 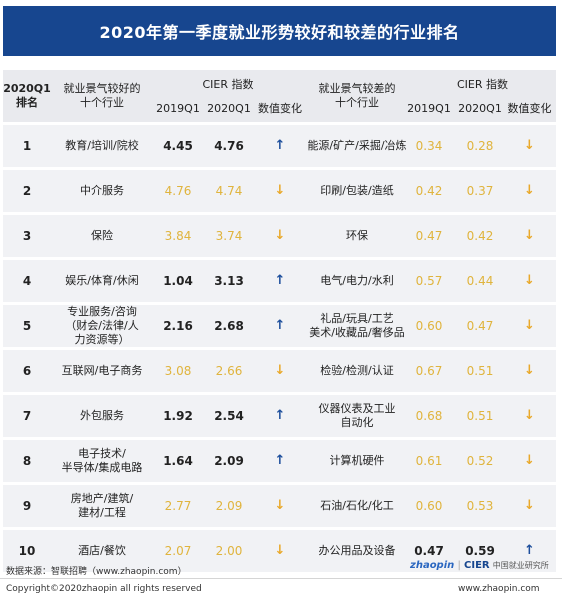 I want to click on zhaopin-logo: zhaopin, so click(x=432, y=565).